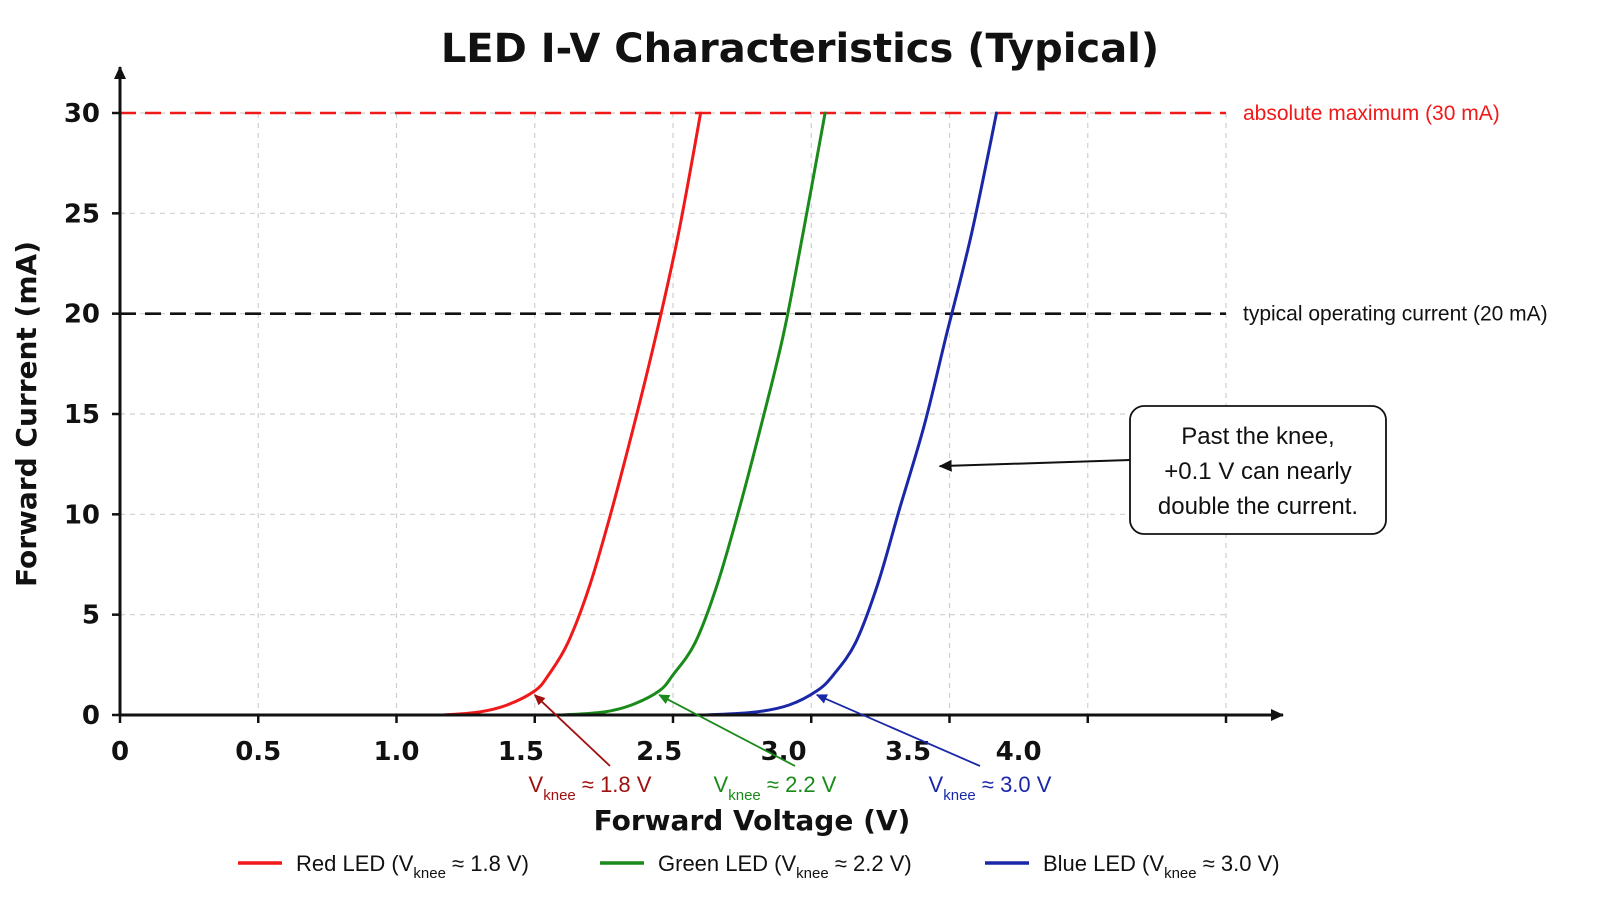 The width and height of the screenshot is (1600, 900). Describe the element at coordinates (82, 214) in the screenshot. I see `y-tick-label: 25` at that location.